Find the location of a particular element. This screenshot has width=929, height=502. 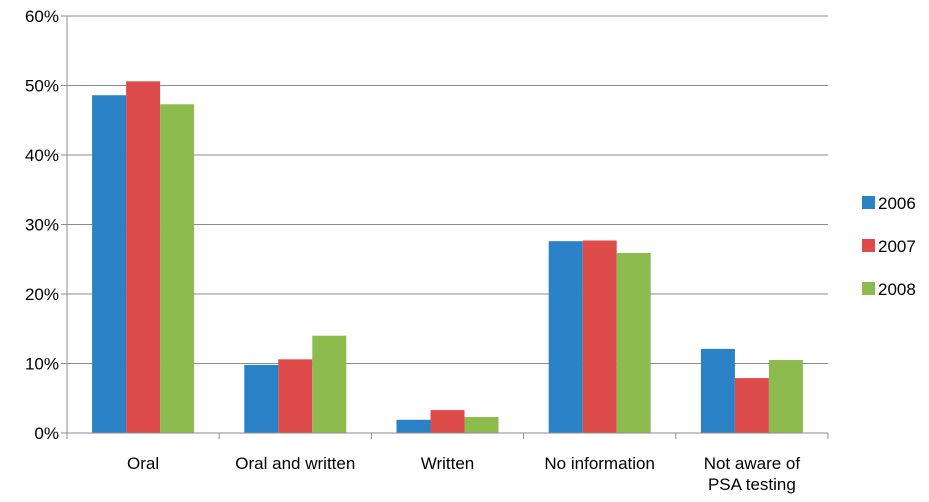

y-axis-ticks: 0% 10% 20% 30% 40% 50% 60% is located at coordinates (46, 225).